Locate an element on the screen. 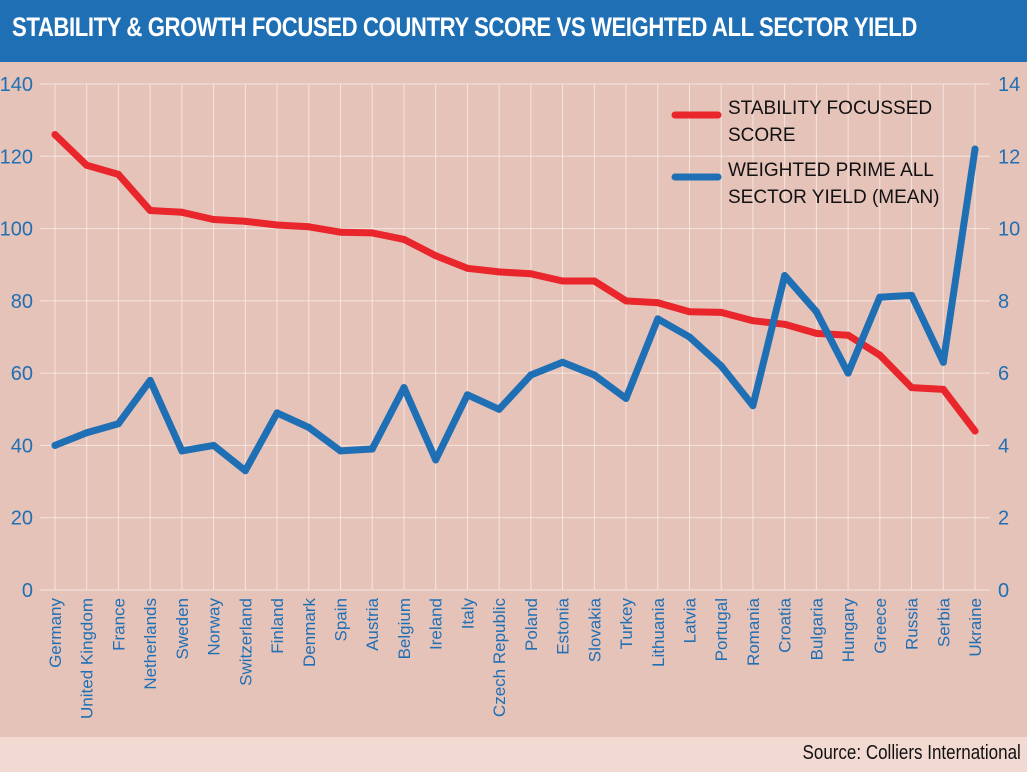 This screenshot has height=772, width=1027. x-category-label: Germany is located at coordinates (55, 633).